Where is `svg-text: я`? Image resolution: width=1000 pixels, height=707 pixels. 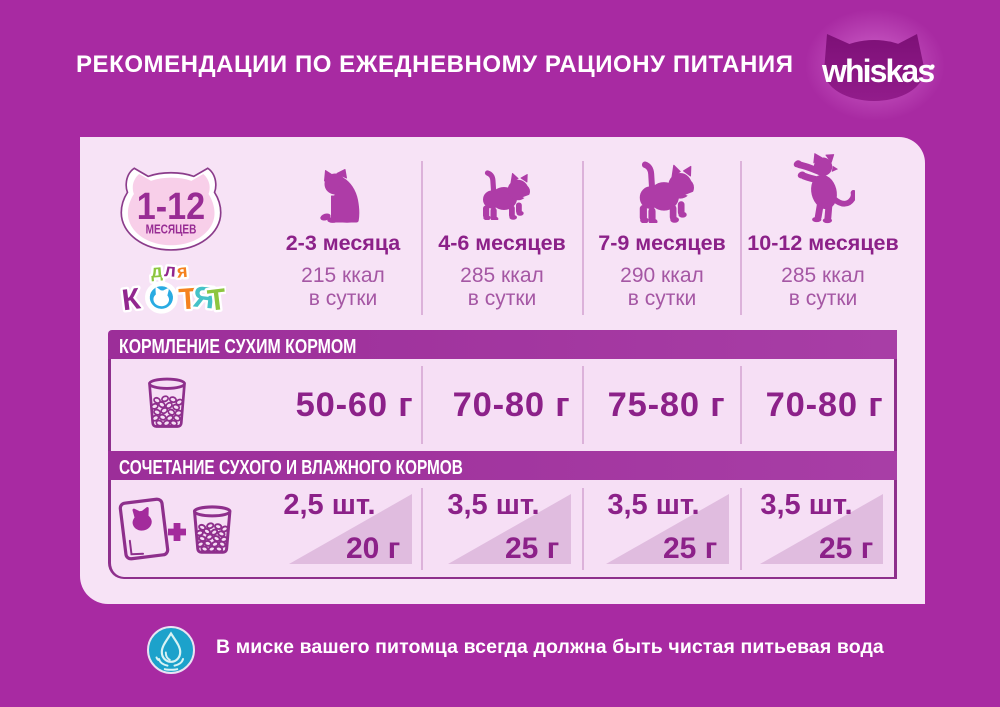 svg-text: я is located at coordinates (181, 271).